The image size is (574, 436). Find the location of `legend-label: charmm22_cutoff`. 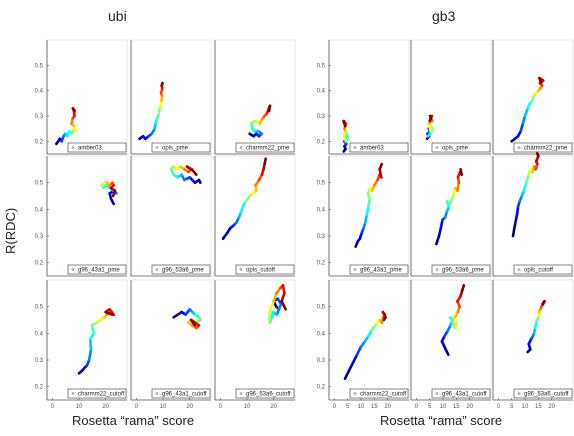

legend-label: charmm22_cutoff is located at coordinates (383, 395).